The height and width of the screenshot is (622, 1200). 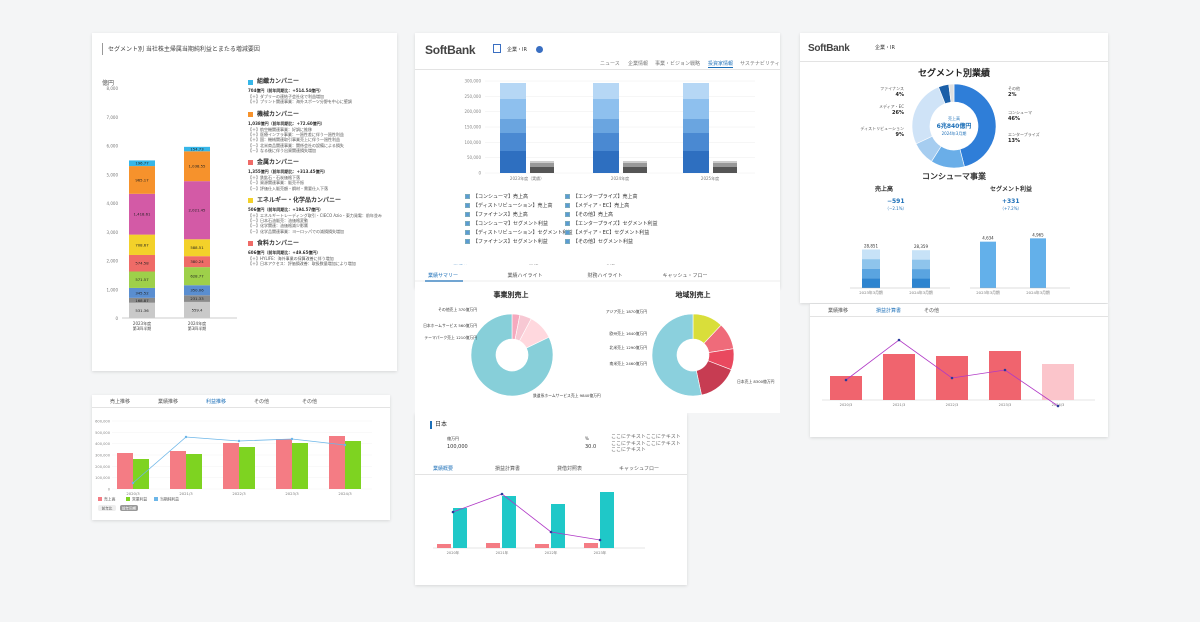 I want to click on legend-item: 【ファイナンス】売上高, so click(x=519, y=214).